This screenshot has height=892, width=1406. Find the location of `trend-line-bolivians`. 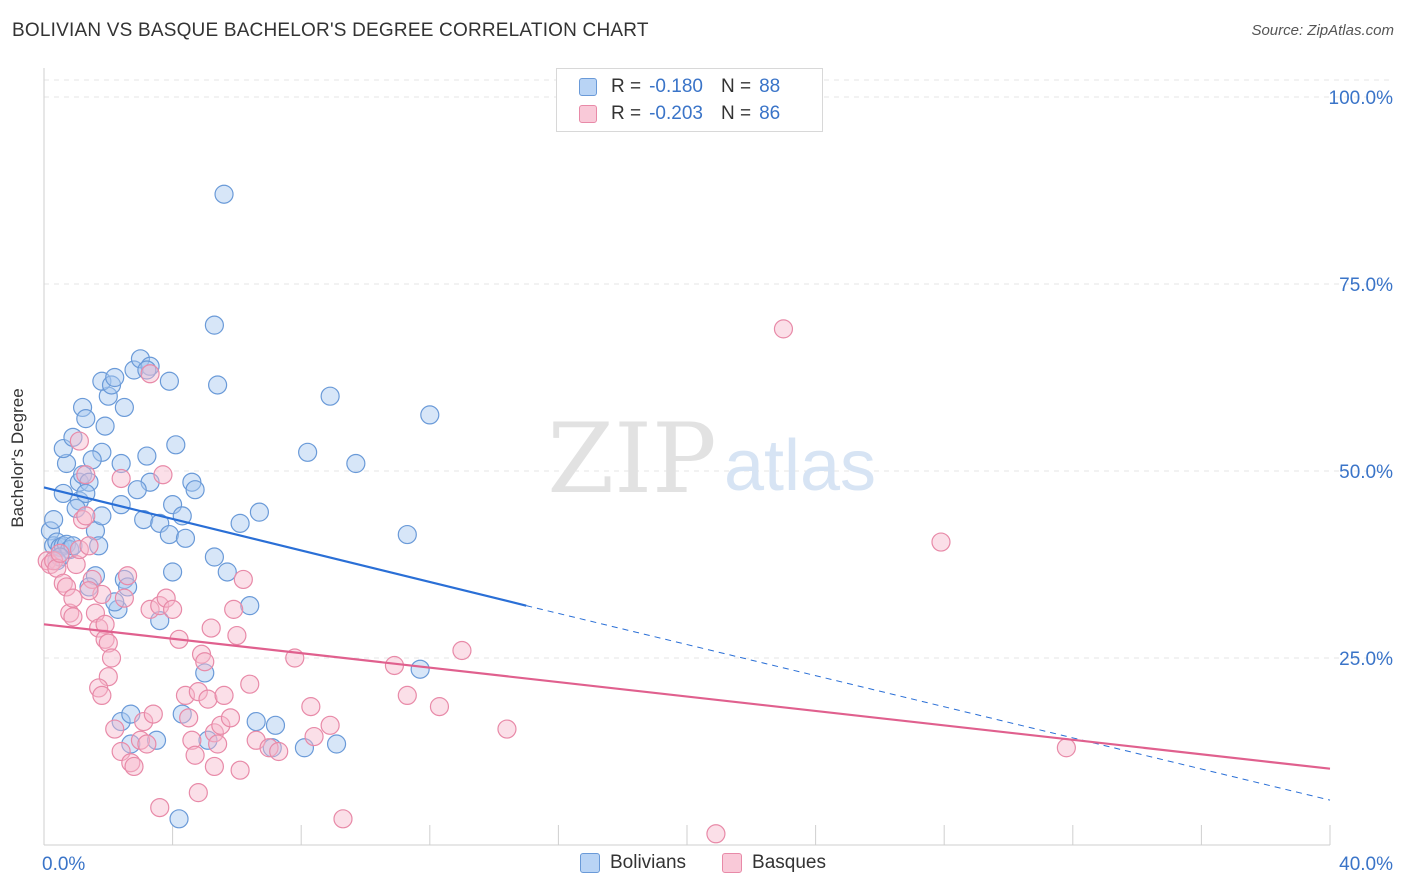

trend-line-bolivians is located at coordinates (285, 546).